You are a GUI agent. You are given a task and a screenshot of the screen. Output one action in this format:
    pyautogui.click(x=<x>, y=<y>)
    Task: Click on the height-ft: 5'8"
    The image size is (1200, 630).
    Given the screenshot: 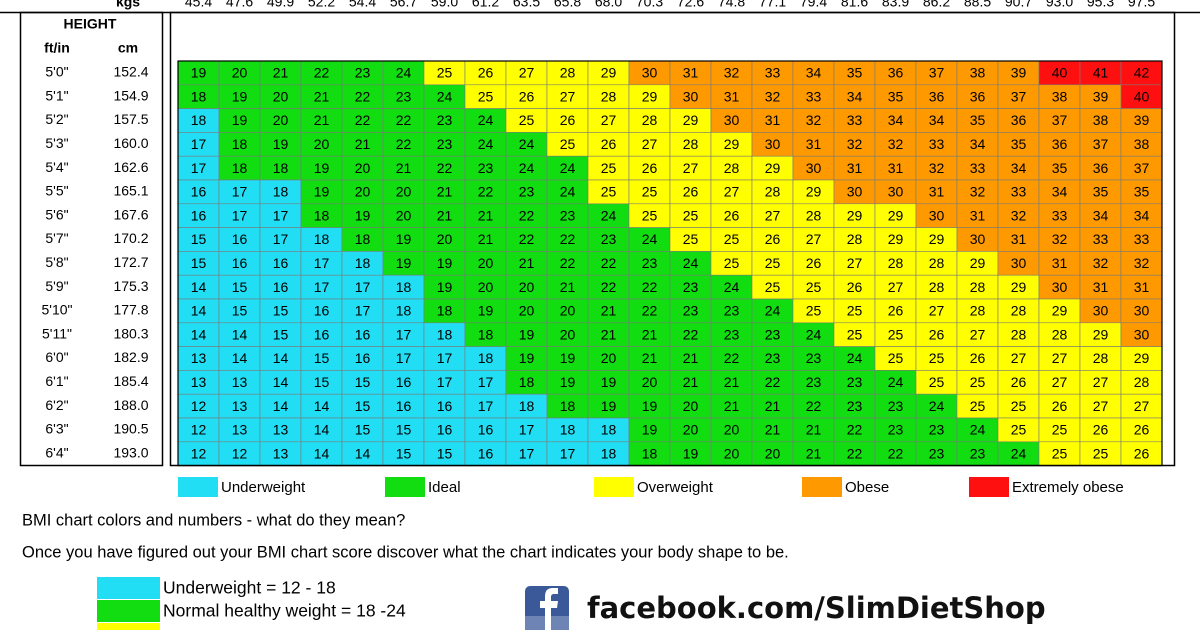 What is the action you would take?
    pyautogui.click(x=56, y=262)
    